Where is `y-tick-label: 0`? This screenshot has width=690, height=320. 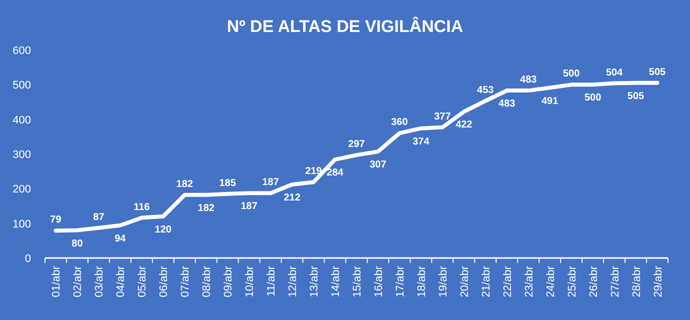 y-tick-label: 0 is located at coordinates (27, 259).